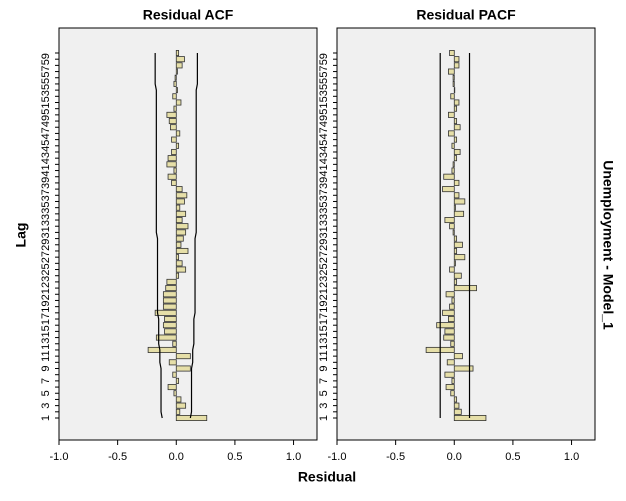  What do you see at coordinates (46, 146) in the screenshot?
I see `y-tick-label: 45` at bounding box center [46, 146].